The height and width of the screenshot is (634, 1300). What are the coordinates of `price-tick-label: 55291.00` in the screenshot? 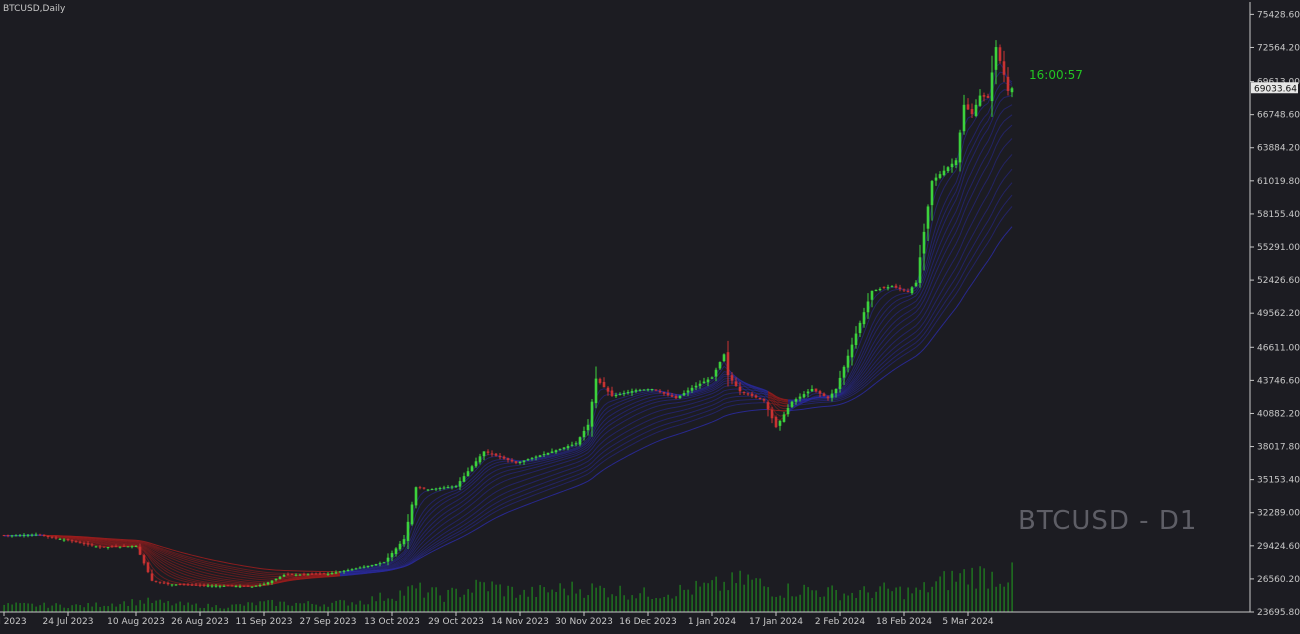 It's located at (1278, 248).